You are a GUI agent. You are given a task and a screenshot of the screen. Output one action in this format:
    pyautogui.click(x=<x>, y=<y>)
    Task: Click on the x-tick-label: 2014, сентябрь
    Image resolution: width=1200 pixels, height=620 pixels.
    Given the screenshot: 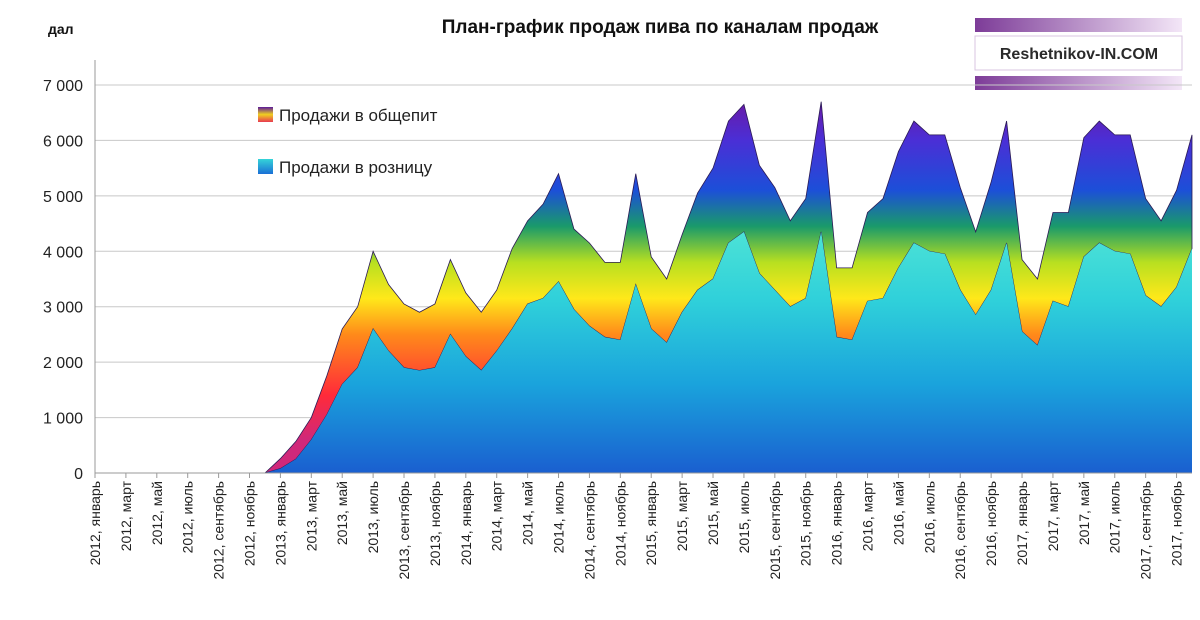 What is the action you would take?
    pyautogui.click(x=589, y=530)
    